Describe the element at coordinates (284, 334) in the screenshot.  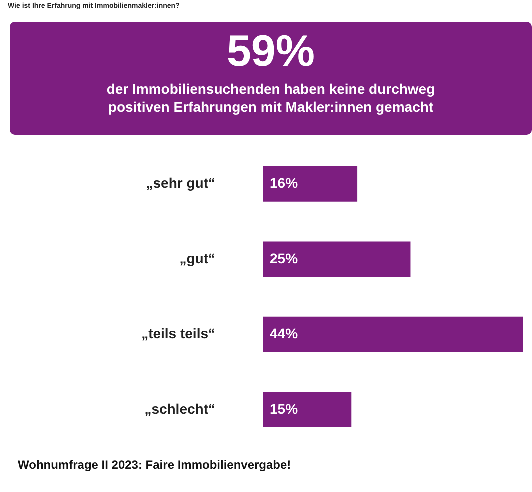
I see `data-label: 44%` at that location.